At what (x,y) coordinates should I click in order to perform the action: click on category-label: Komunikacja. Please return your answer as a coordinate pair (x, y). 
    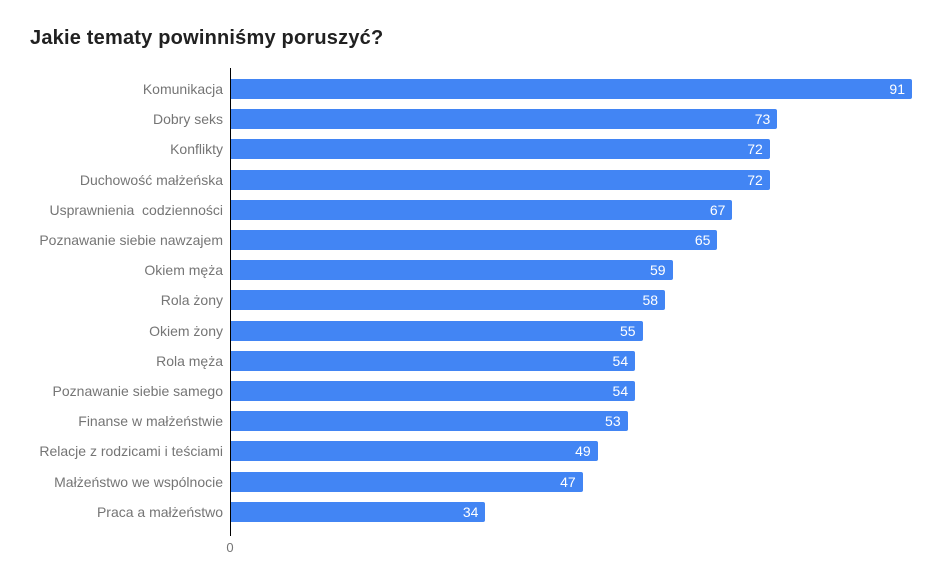
    Looking at the image, I should click on (182, 89).